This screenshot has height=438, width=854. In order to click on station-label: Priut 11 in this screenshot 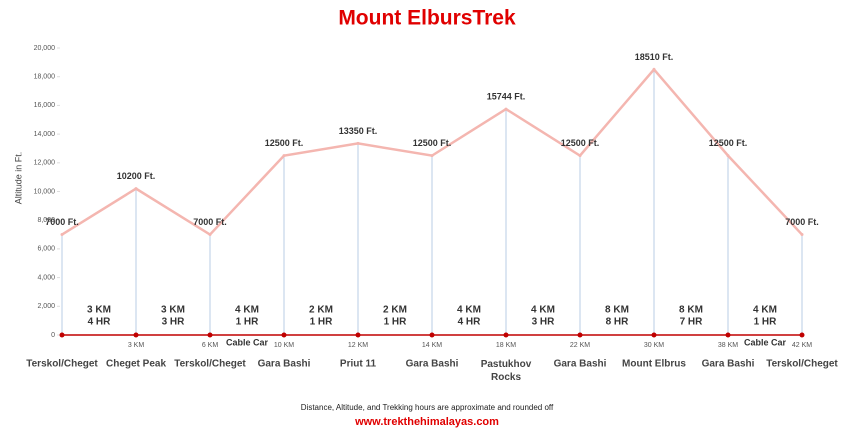, I will do `click(358, 364)`.